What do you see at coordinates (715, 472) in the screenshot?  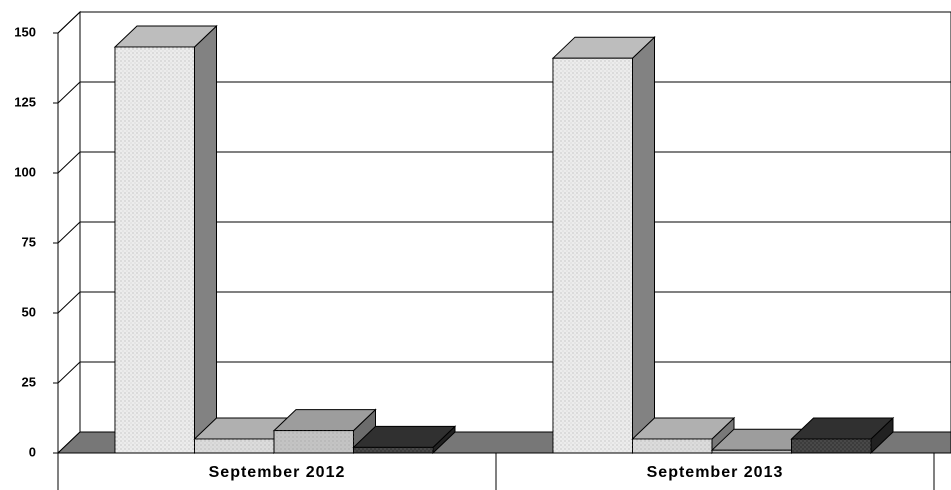 I see `x-tick-label: September 2013` at bounding box center [715, 472].